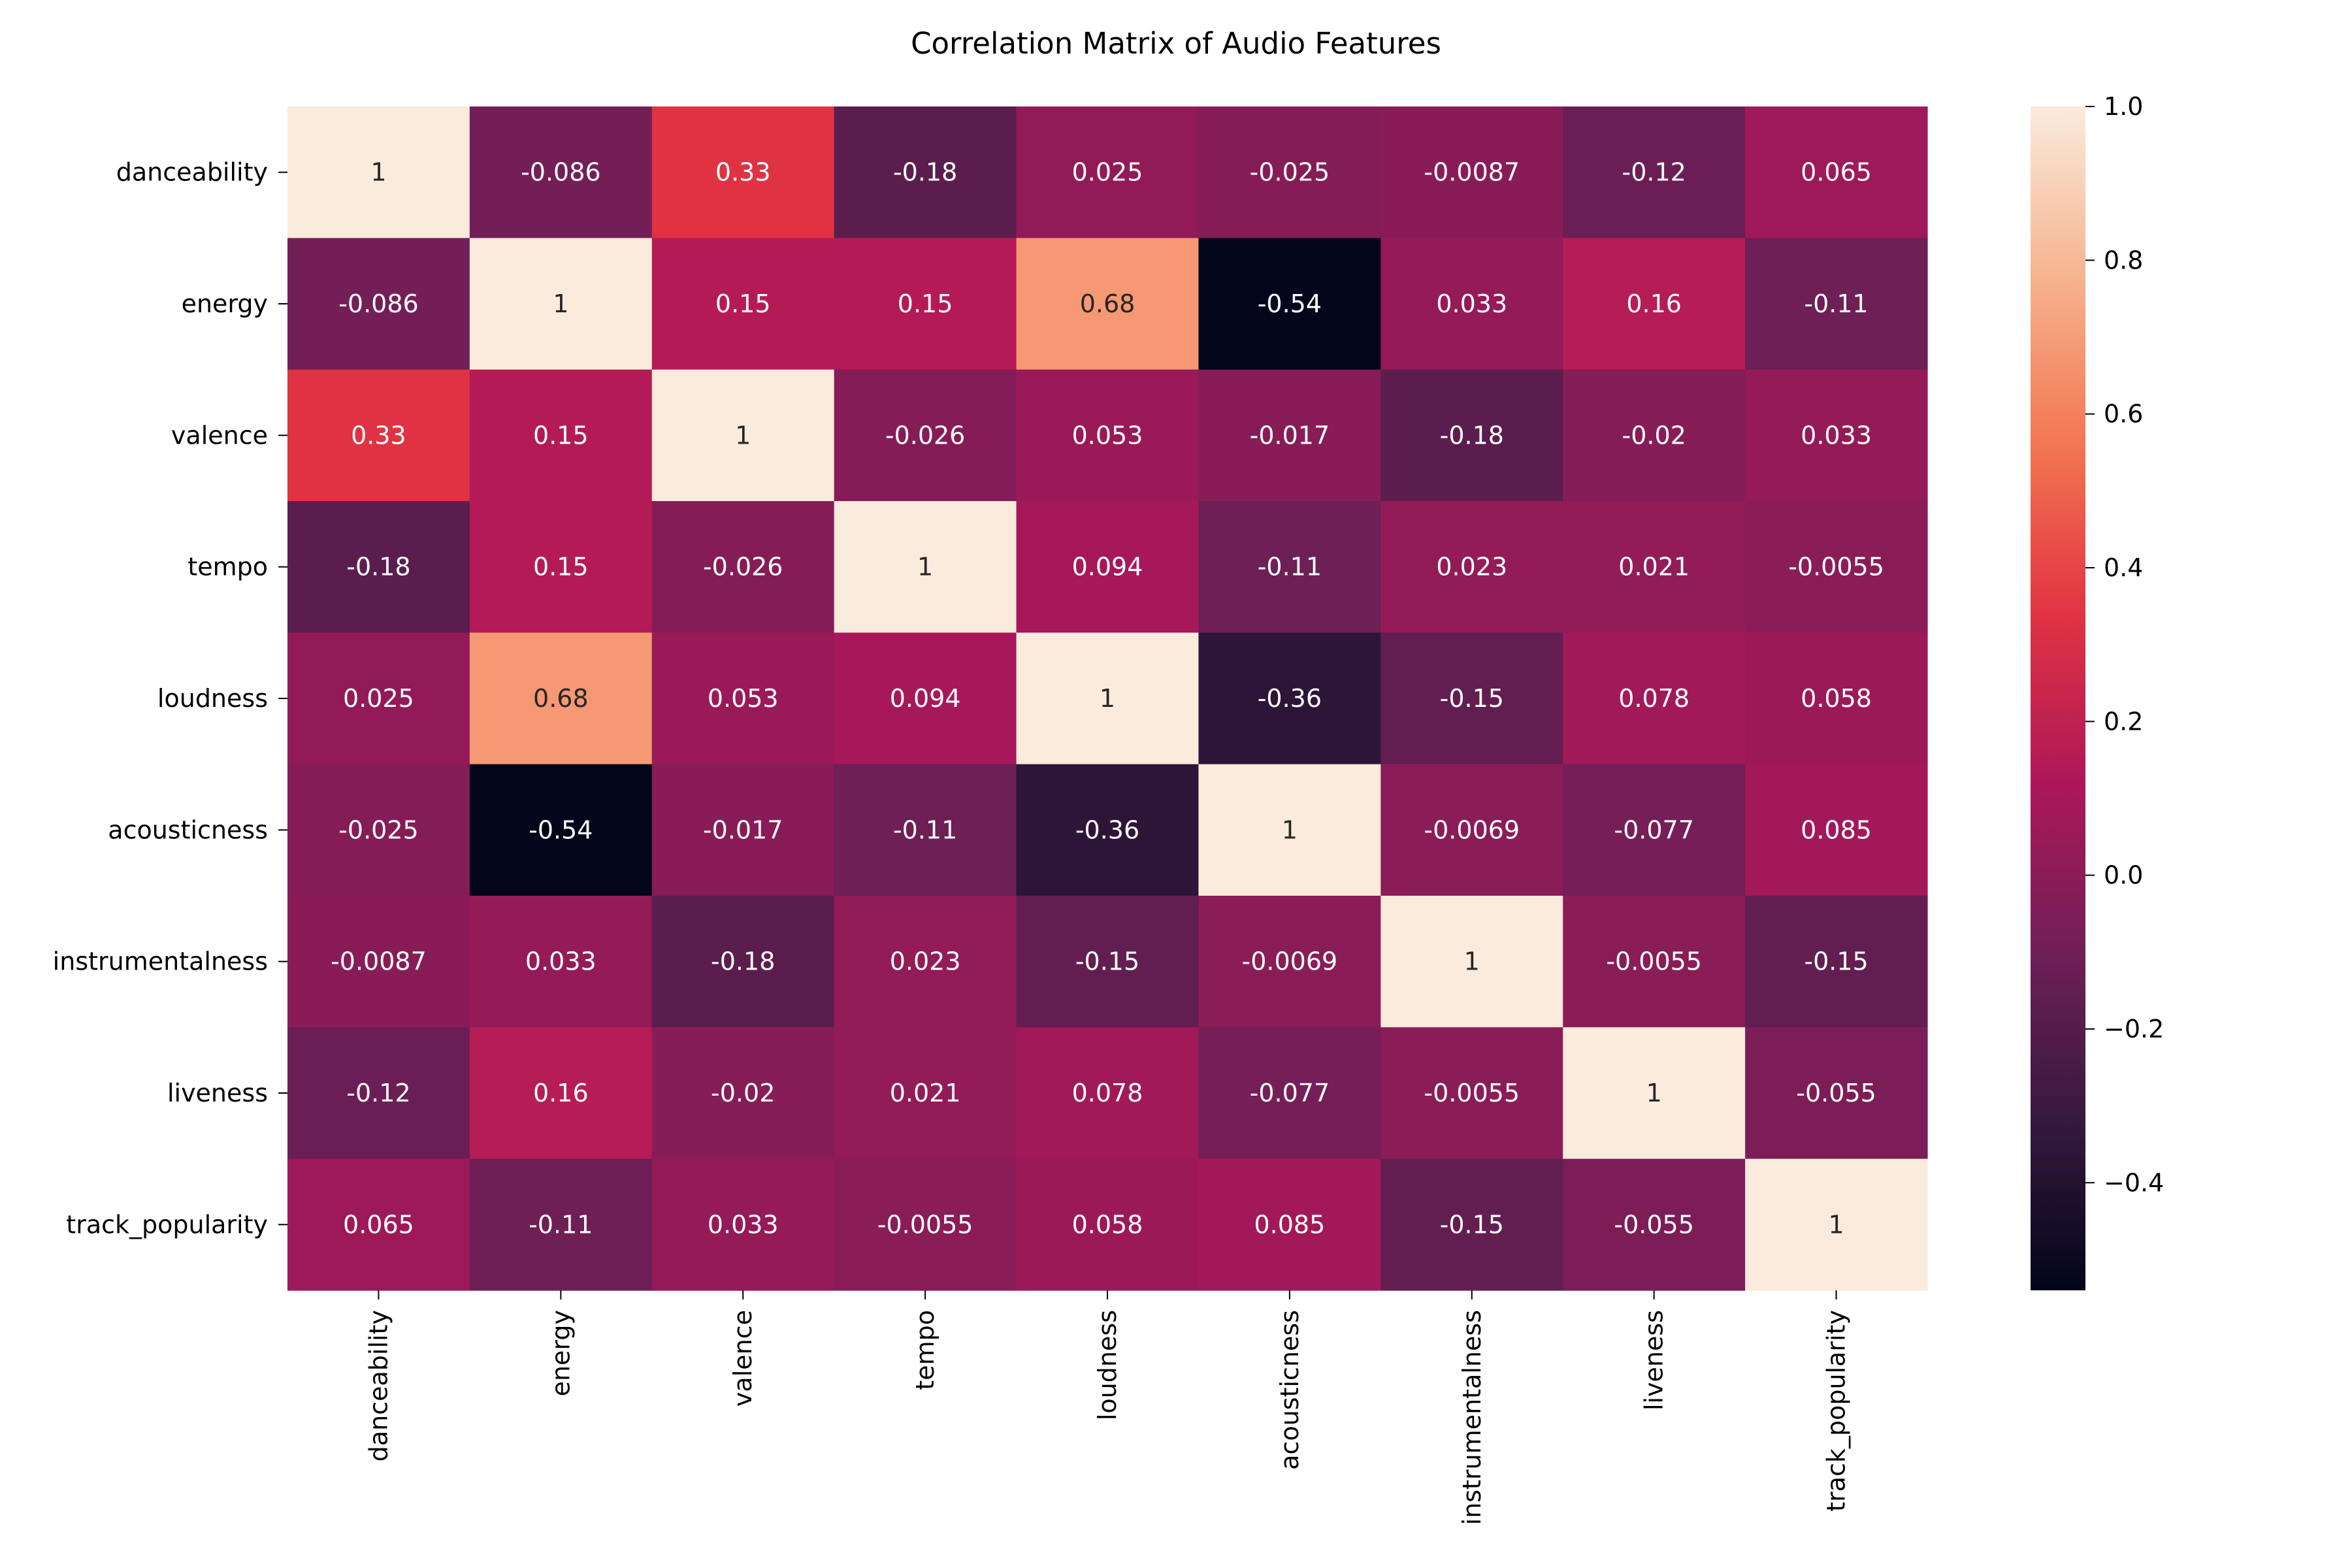  I want to click on cell-value-label: -0.0087, so click(1472, 172).